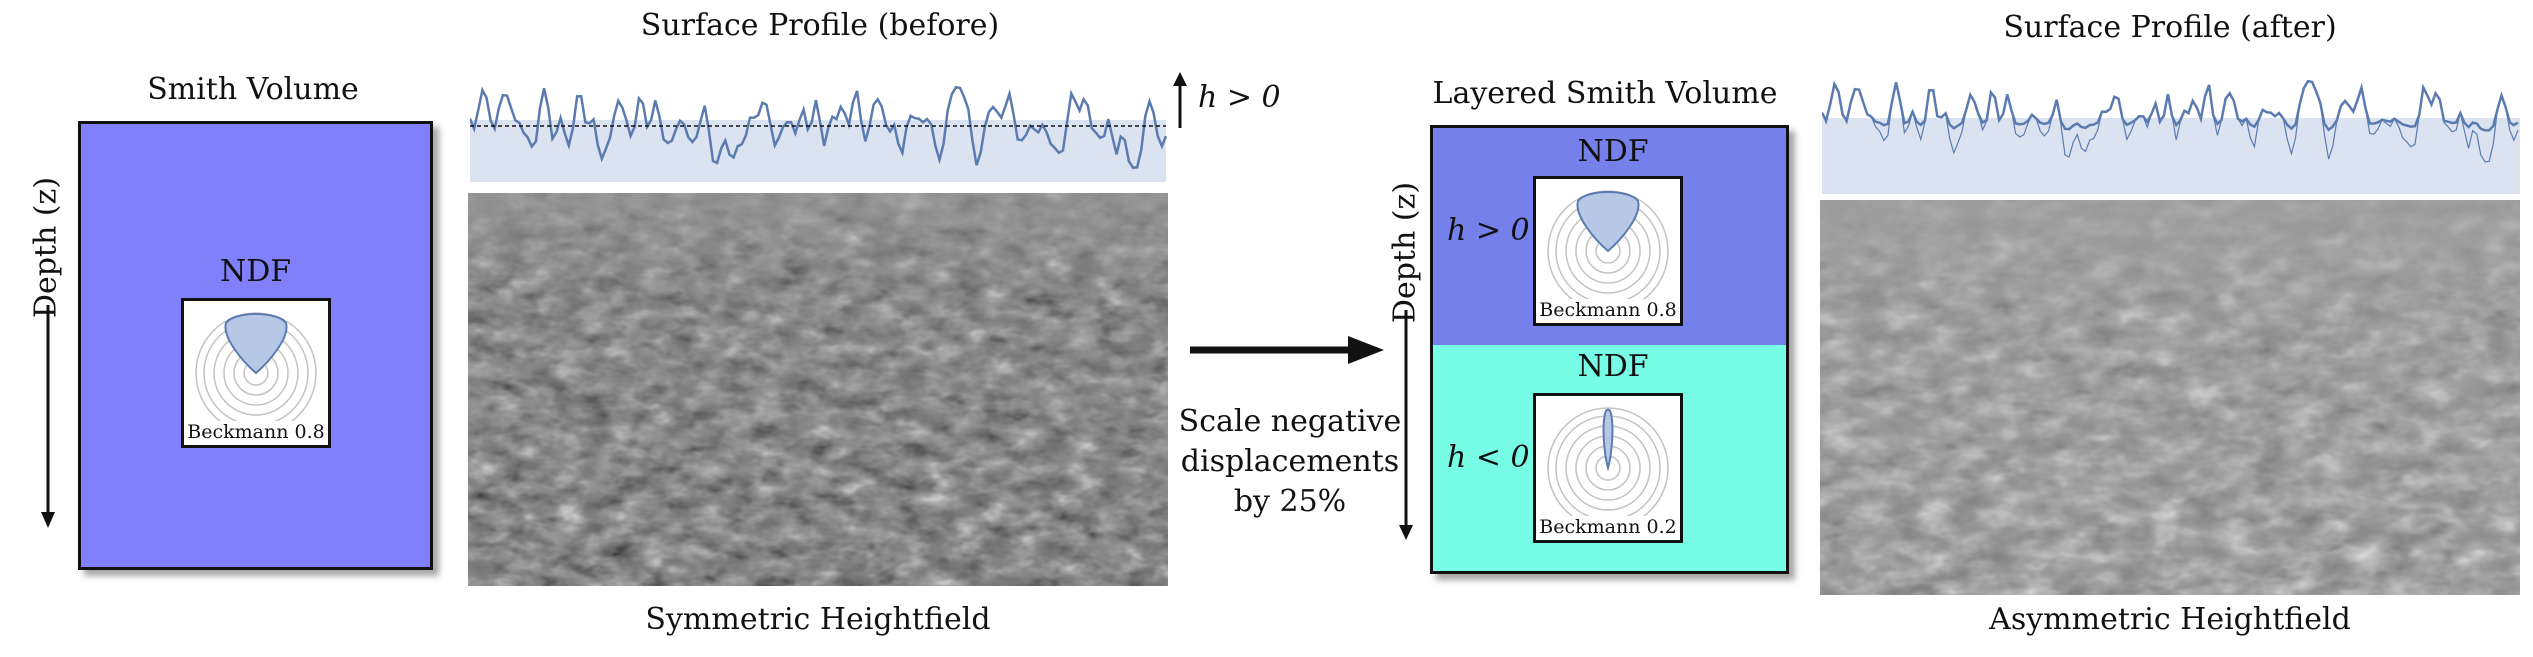  Describe the element at coordinates (253, 89) in the screenshot. I see `smith-volume-title: Smith Volume` at that location.